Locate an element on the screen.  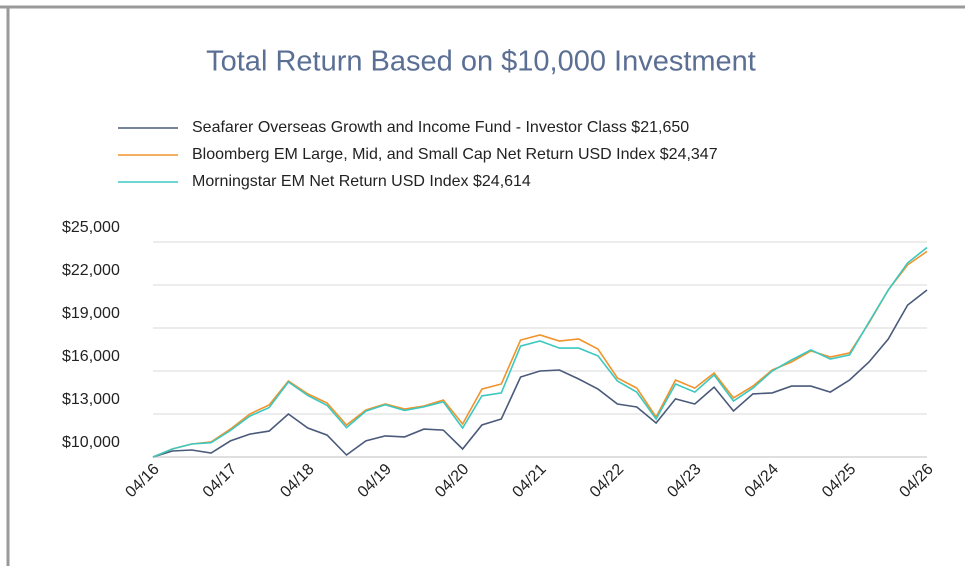
x-tick-label: 04/22 is located at coordinates (607, 481).